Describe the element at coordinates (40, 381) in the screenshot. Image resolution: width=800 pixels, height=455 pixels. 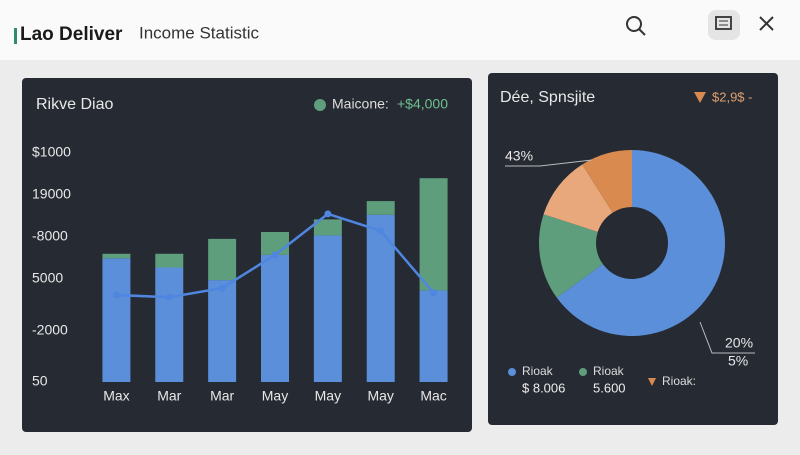
I see `y-tick-label: 50` at that location.